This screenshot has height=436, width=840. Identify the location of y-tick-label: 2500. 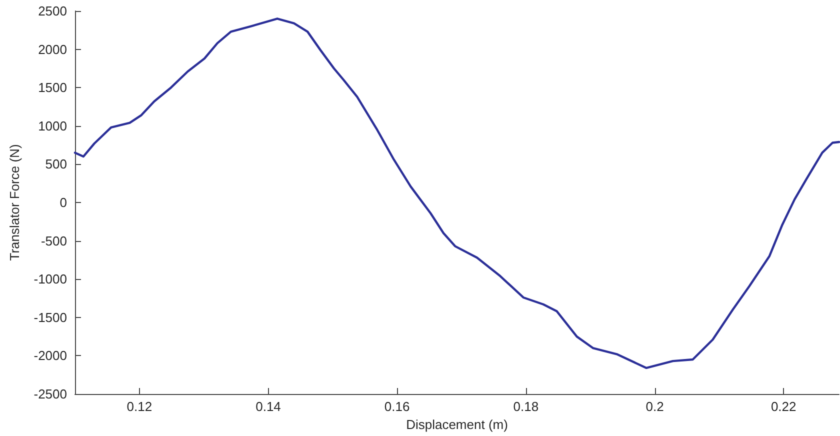
(52, 11).